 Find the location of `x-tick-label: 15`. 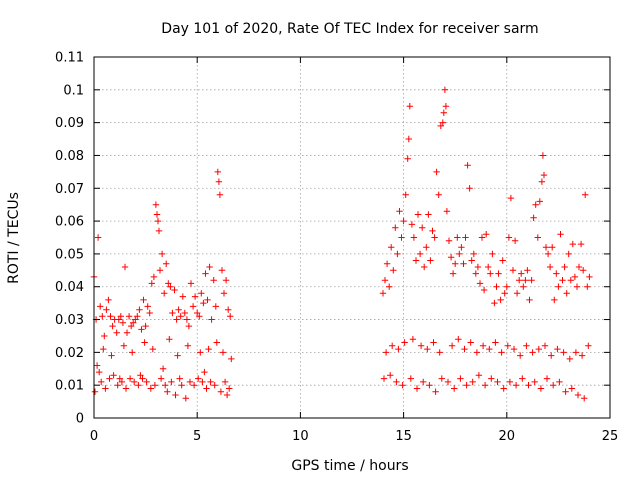

x-tick-label: 15 is located at coordinates (403, 436).